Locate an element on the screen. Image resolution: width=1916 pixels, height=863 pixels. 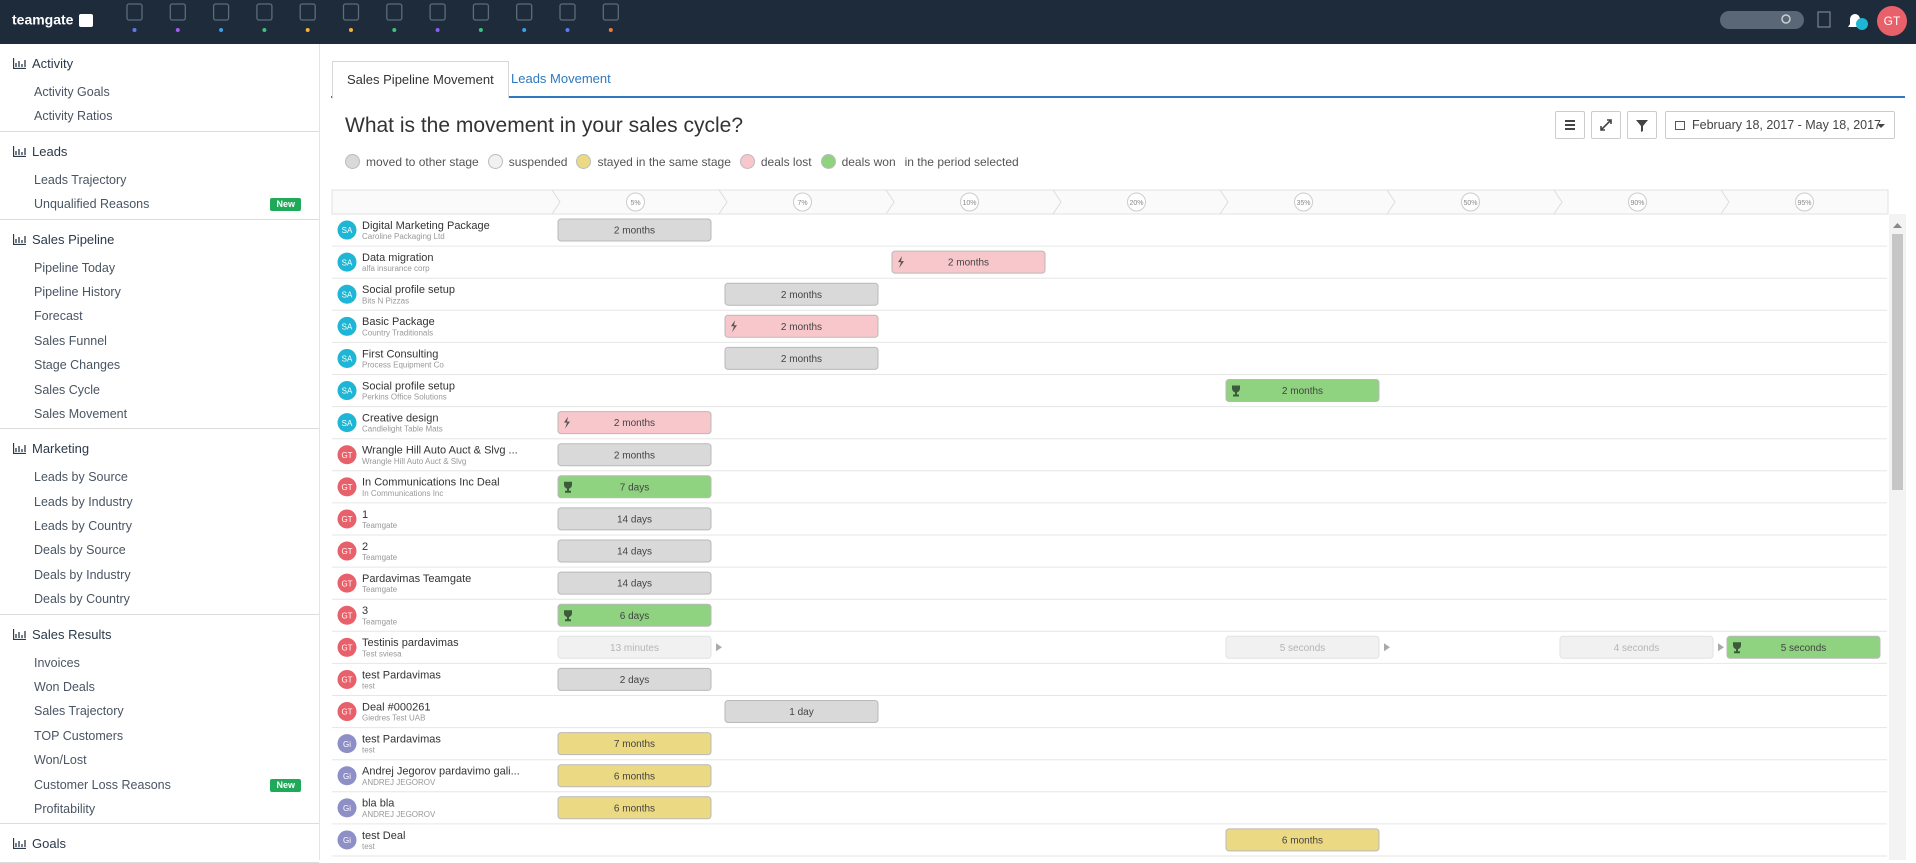
sidebar-item: Won/Lost is located at coordinates (159, 760).